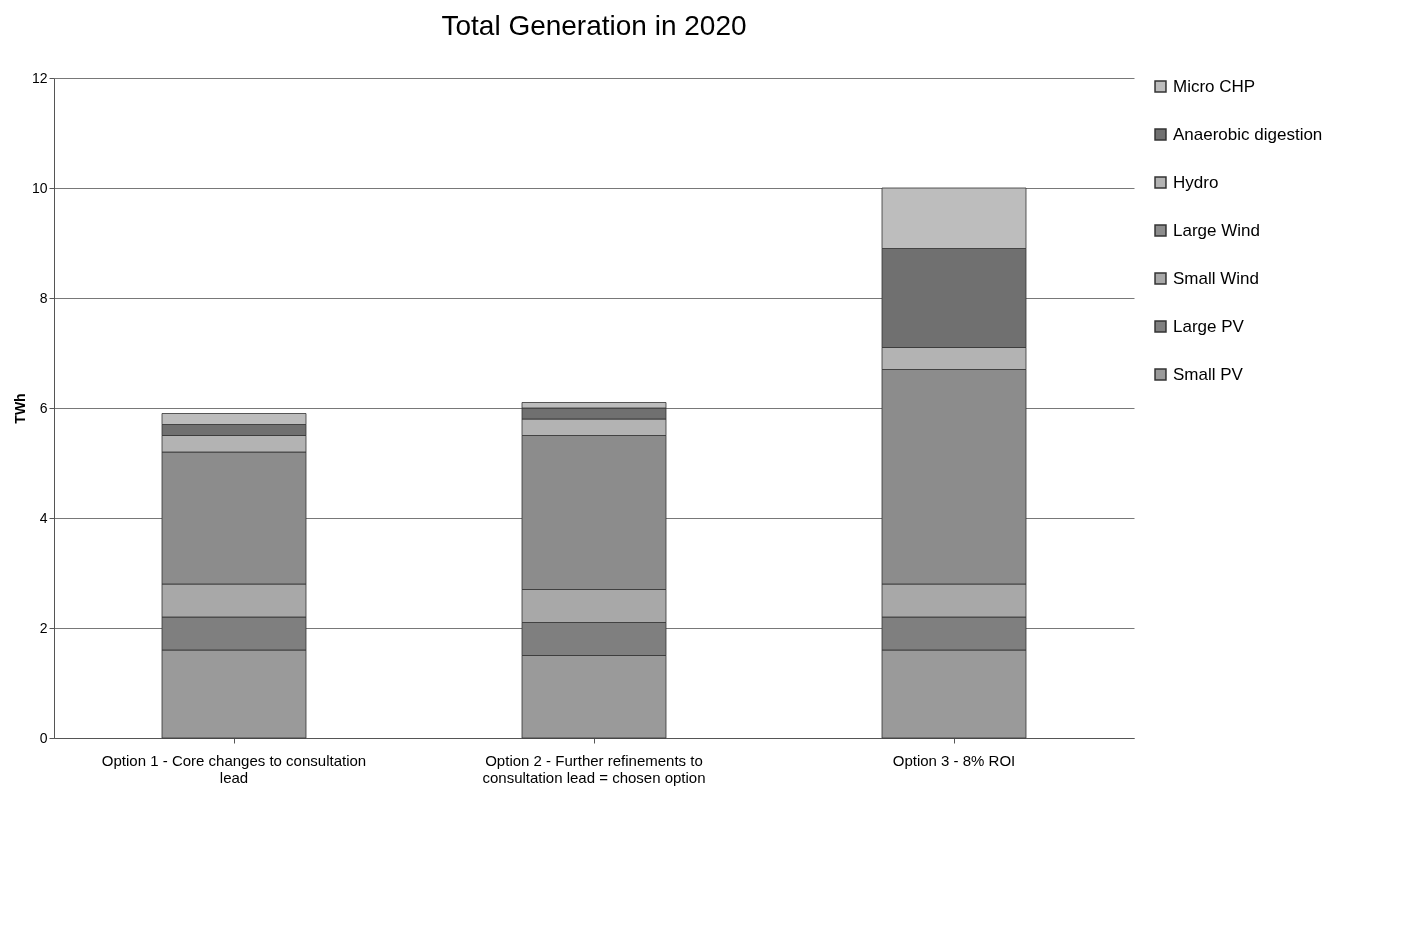 Image resolution: width=1406 pixels, height=950 pixels. I want to click on chart-title: Total Generation in 2020, so click(594, 25).